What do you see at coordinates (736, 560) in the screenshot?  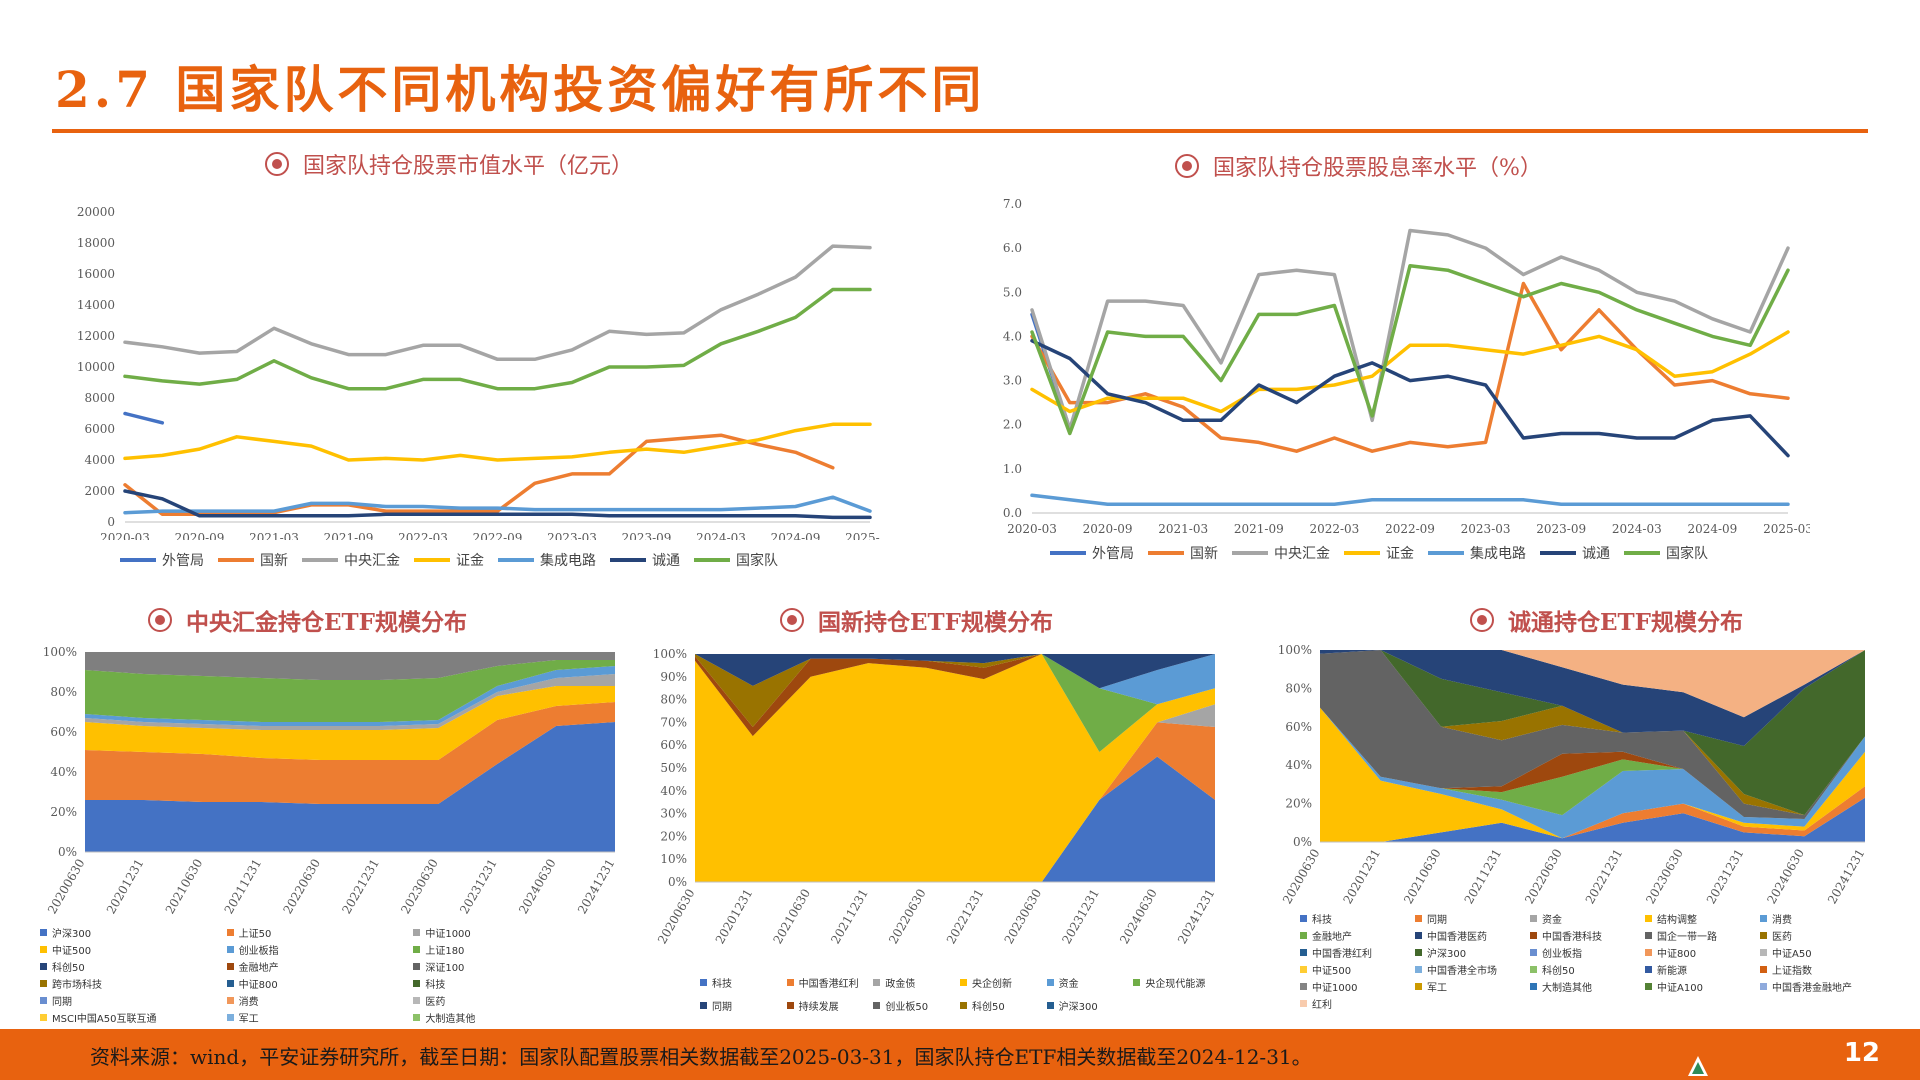 I see `legend-item: 国家队` at bounding box center [736, 560].